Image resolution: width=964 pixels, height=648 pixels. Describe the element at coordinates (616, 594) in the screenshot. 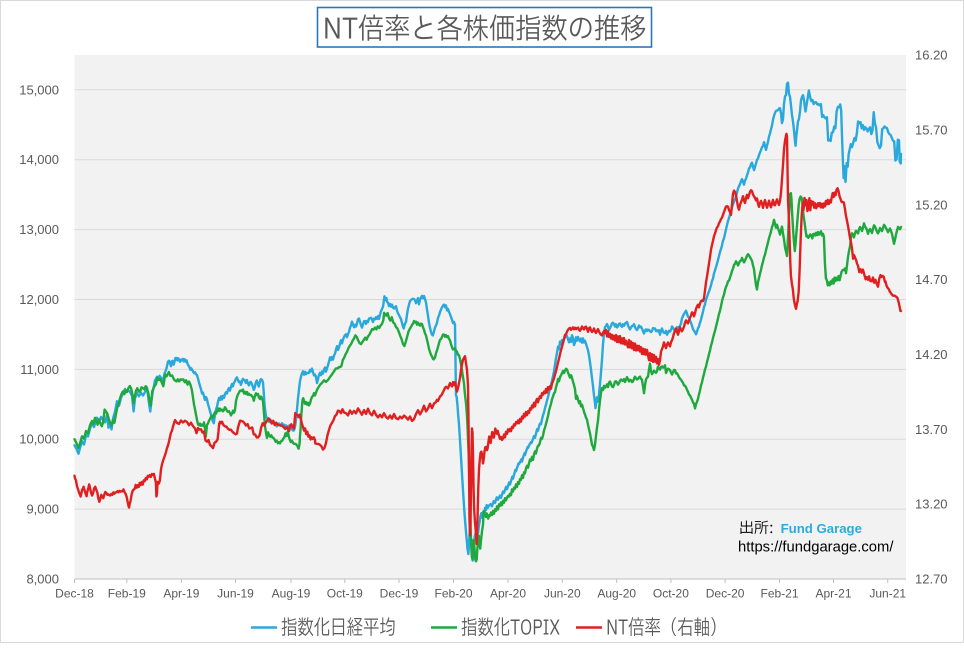

I see `svg-text: Aug-20` at that location.